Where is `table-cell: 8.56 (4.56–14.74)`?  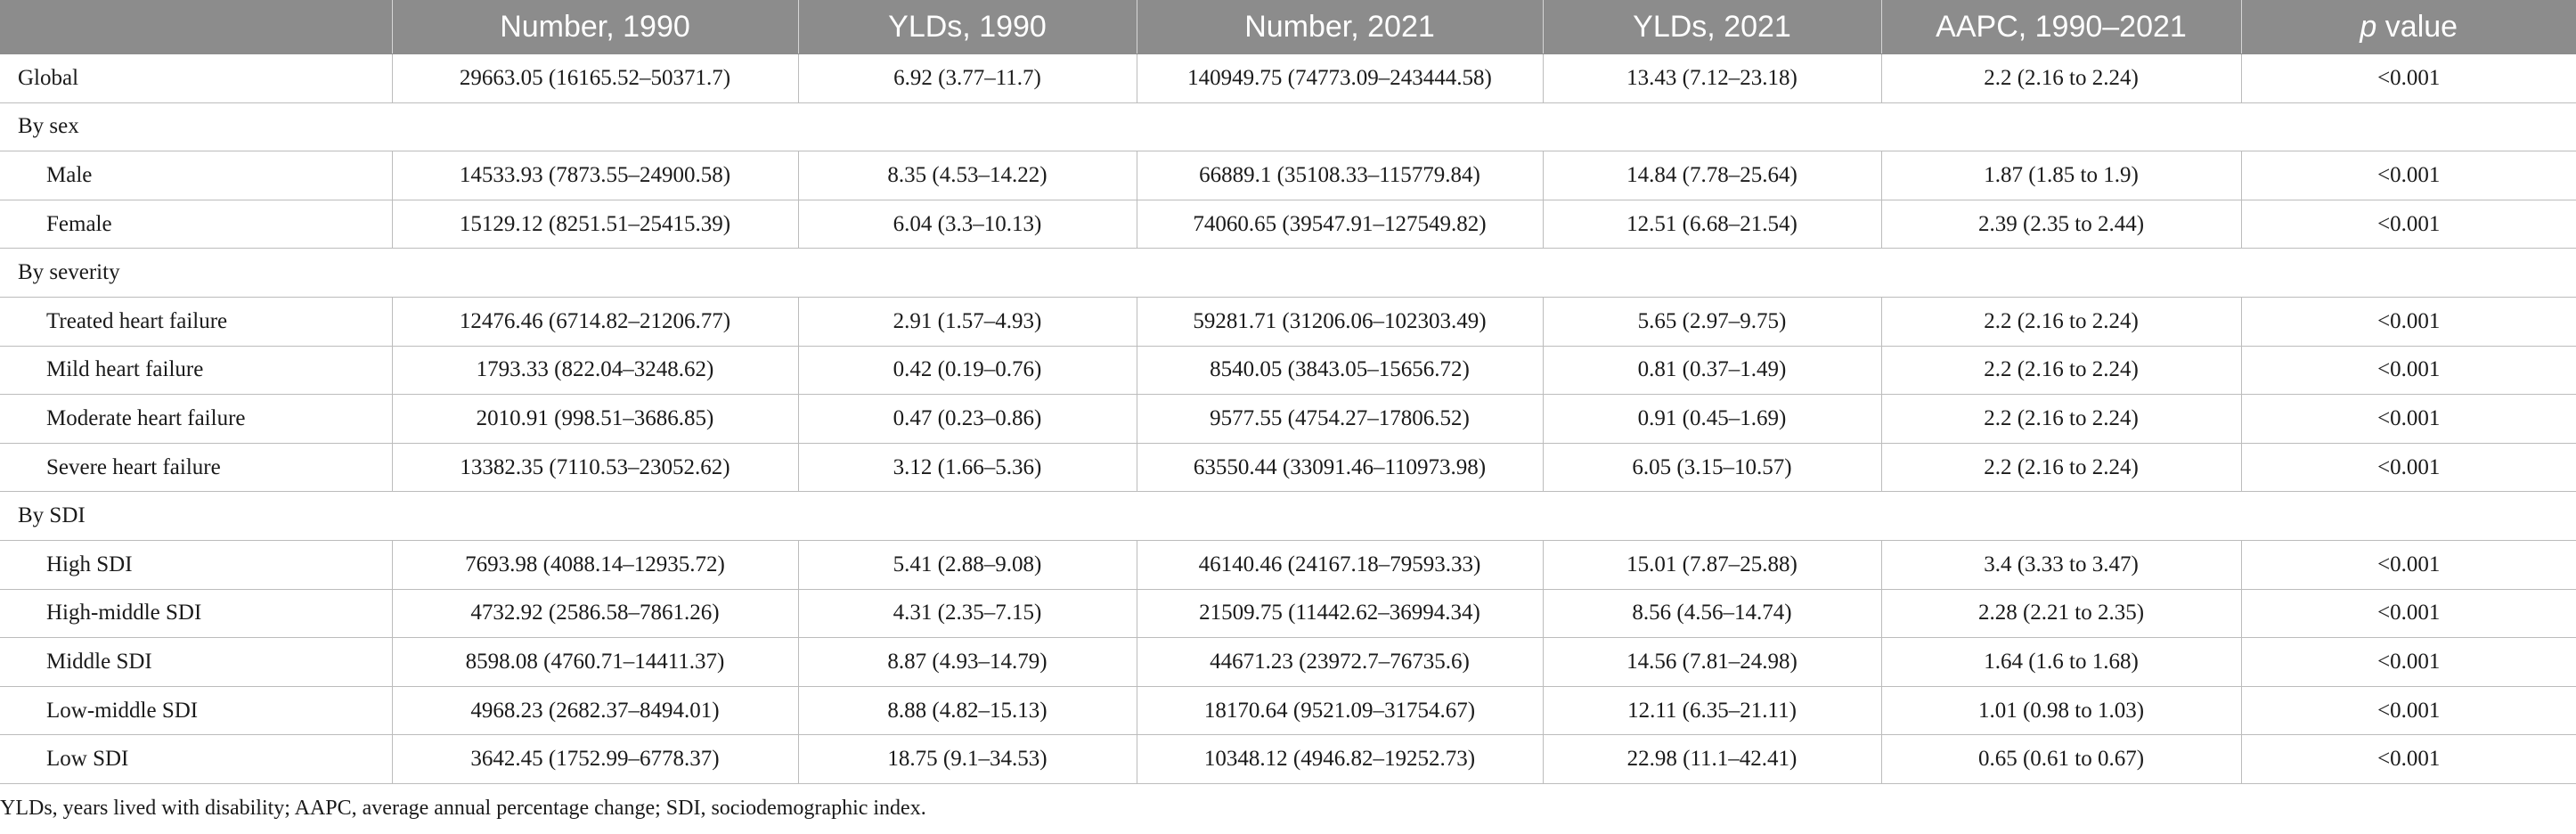 table-cell: 8.56 (4.56–14.74) is located at coordinates (1712, 614).